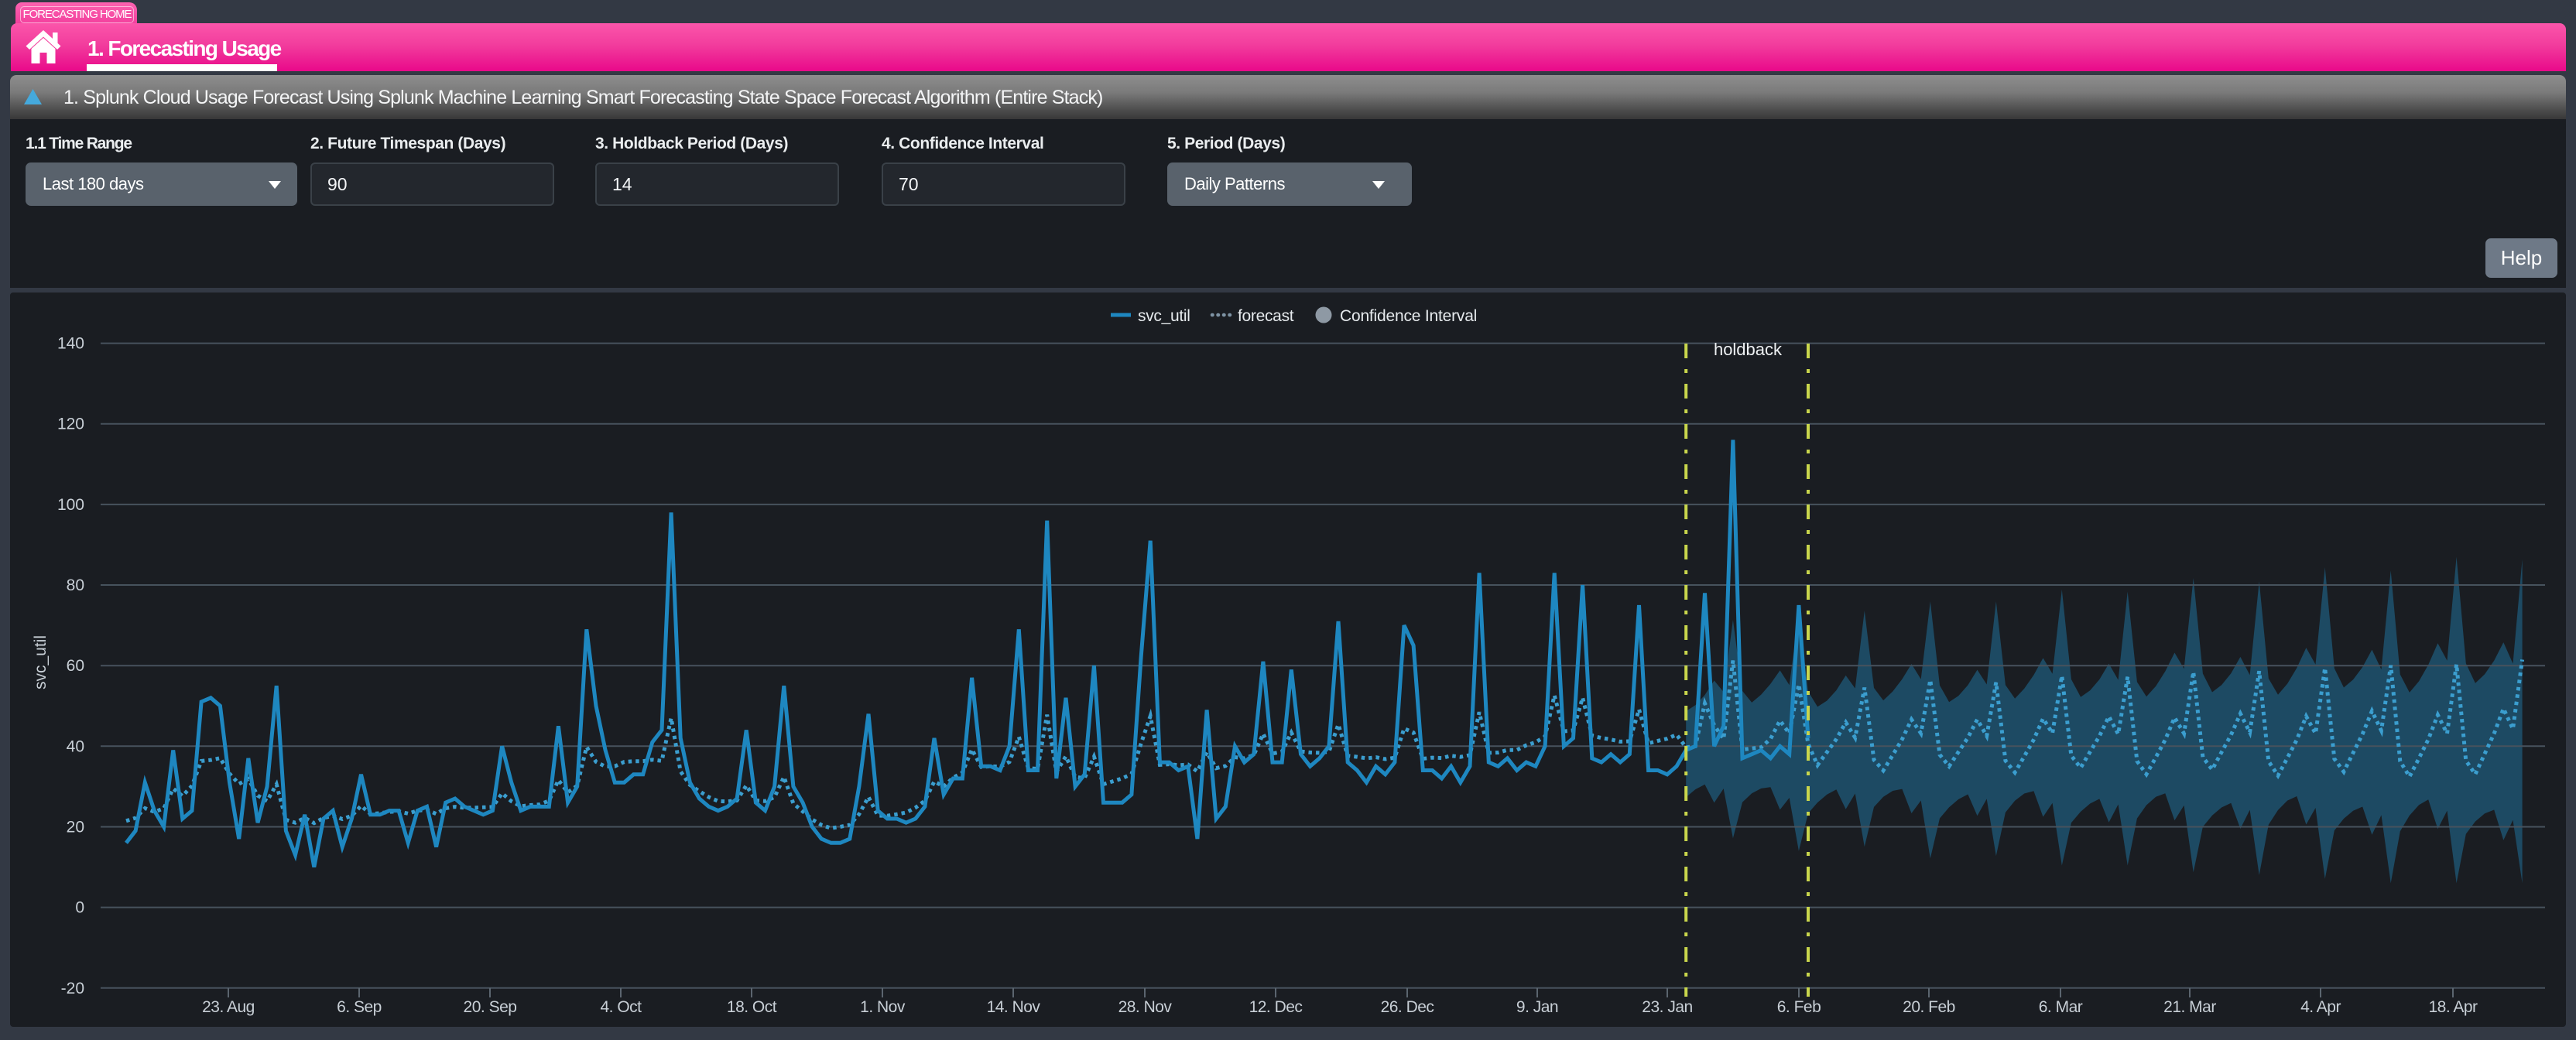 The image size is (2576, 1040). What do you see at coordinates (72, 989) in the screenshot?
I see `svg-text: -20` at bounding box center [72, 989].